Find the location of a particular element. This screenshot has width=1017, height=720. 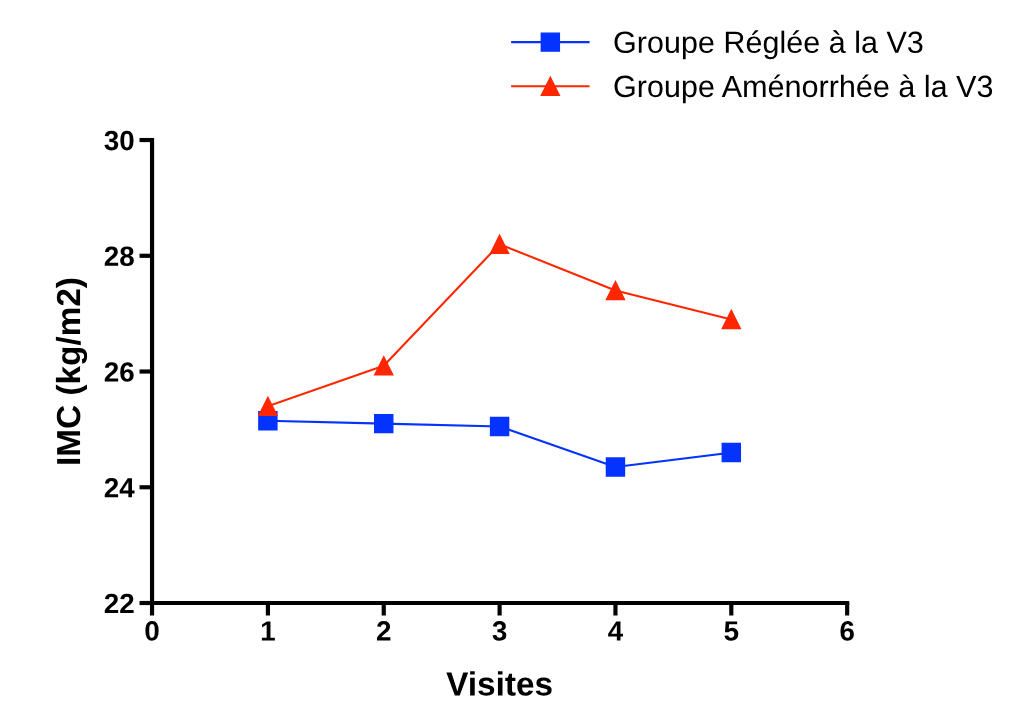

x-tick-label: 5 is located at coordinates (731, 631).